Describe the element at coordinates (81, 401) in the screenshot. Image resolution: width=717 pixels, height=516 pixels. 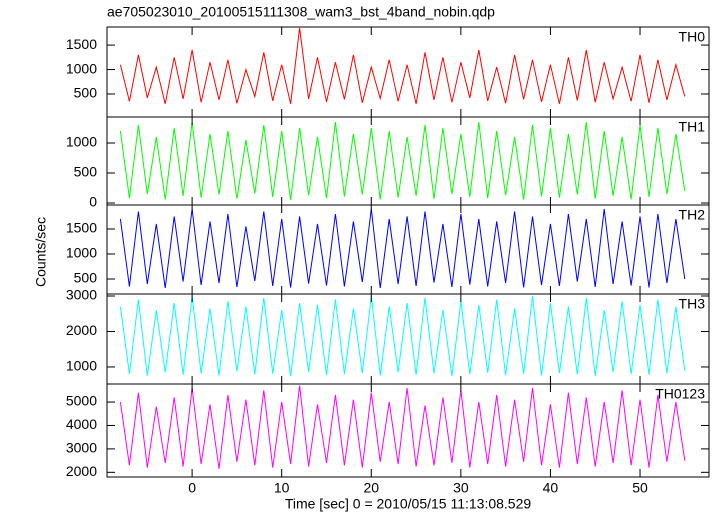
I see `y-tick-label: 5000` at that location.